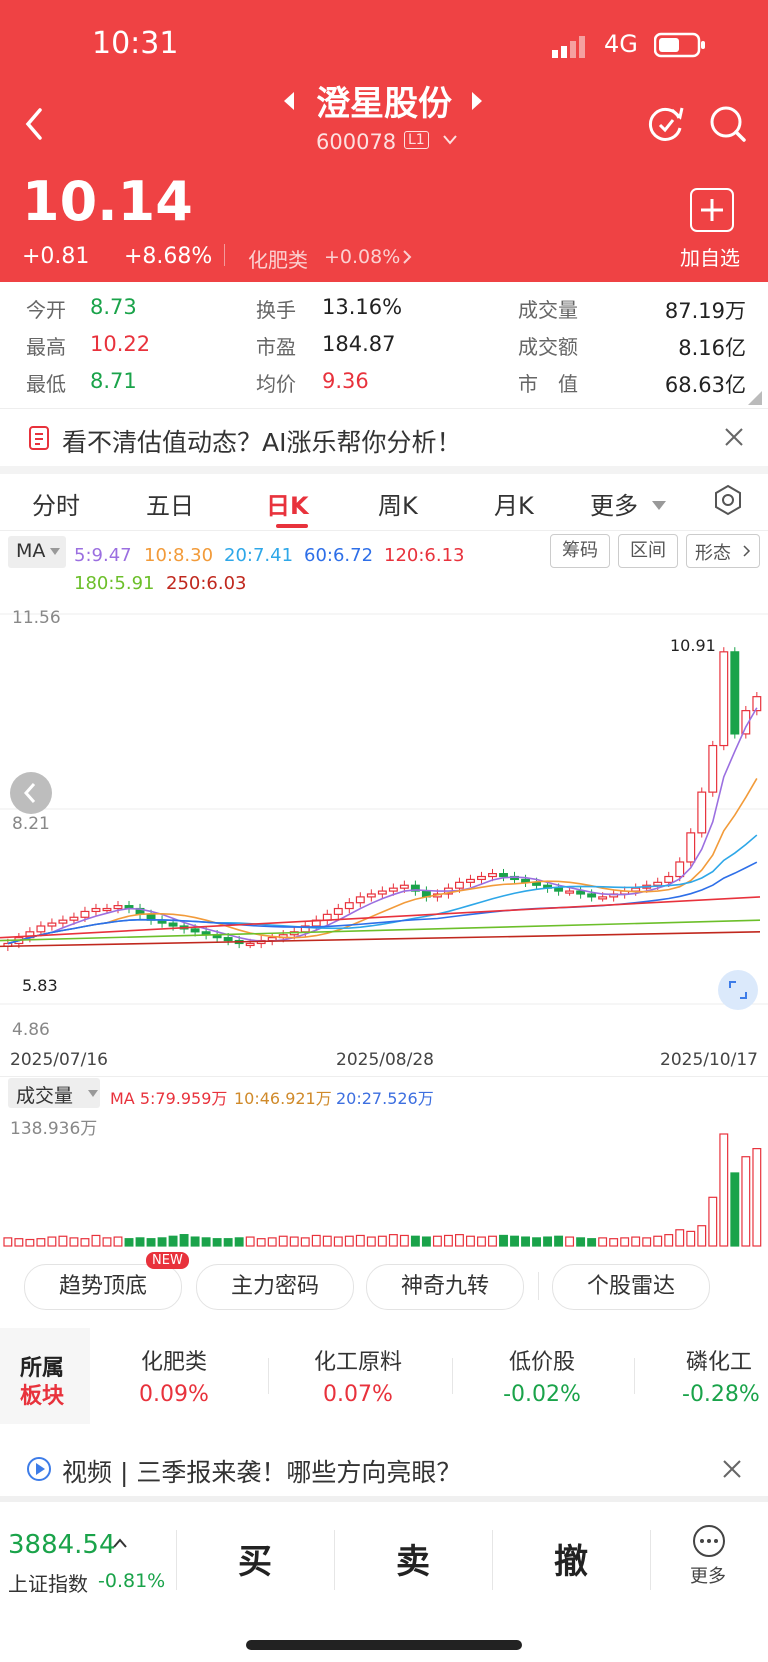 This screenshot has height=1662, width=768. What do you see at coordinates (648, 551) in the screenshot?
I see `range-button: 区间` at bounding box center [648, 551].